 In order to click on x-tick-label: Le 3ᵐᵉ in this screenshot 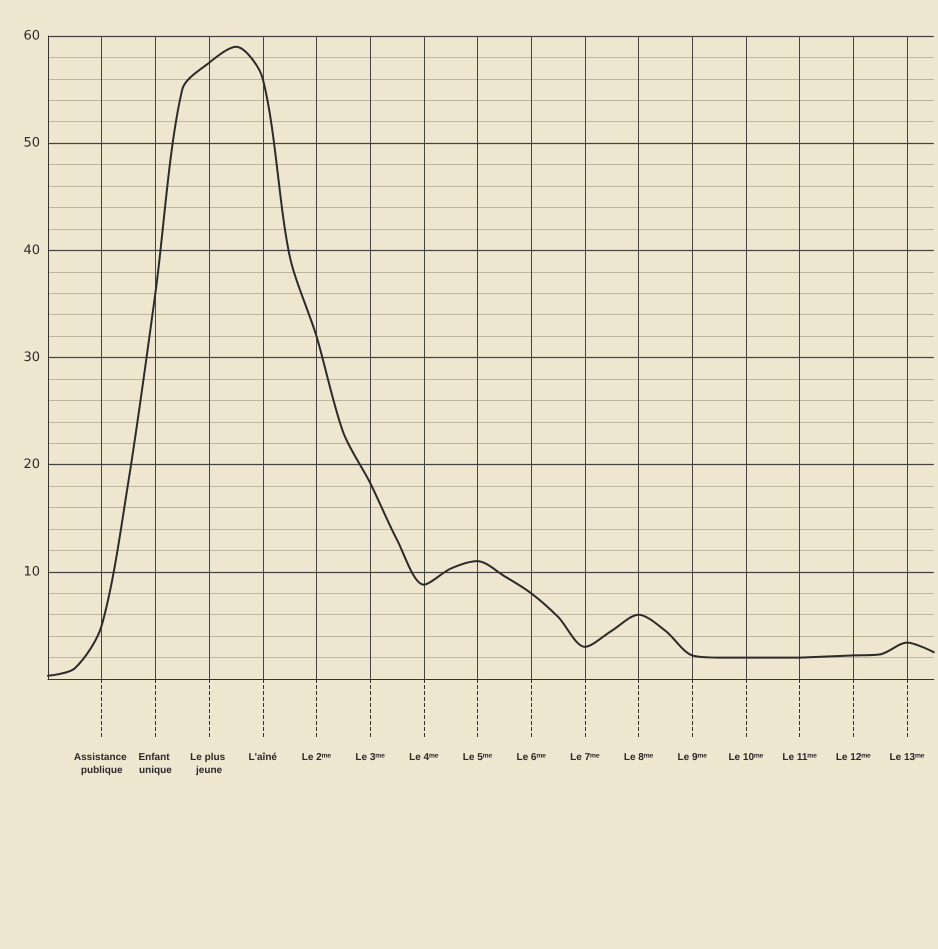, I will do `click(370, 757)`.